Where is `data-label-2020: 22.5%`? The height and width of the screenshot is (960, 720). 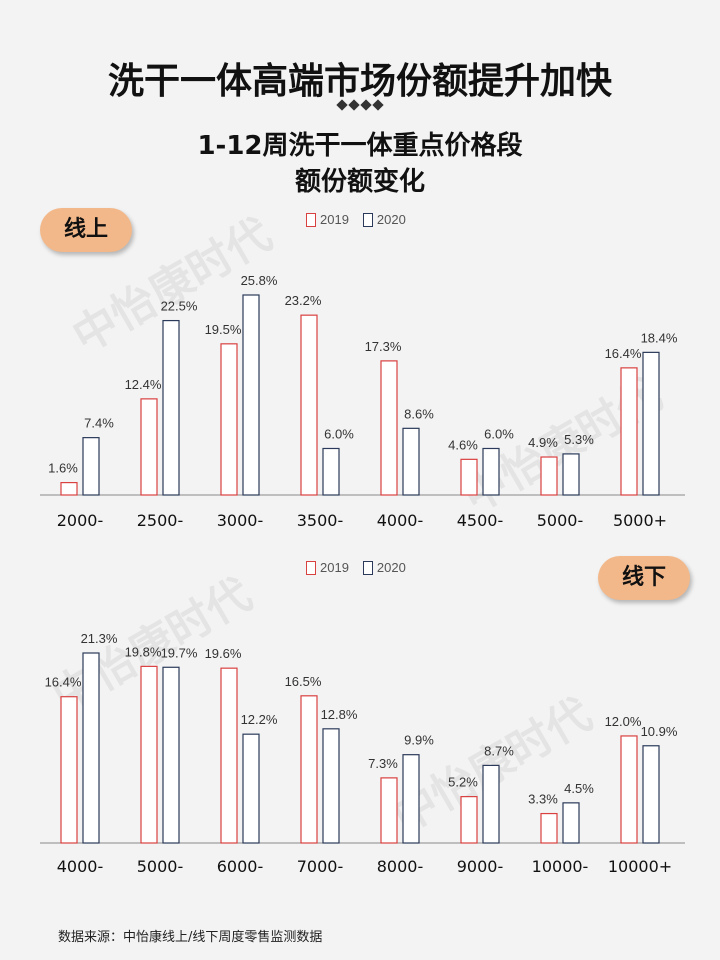 data-label-2020: 22.5% is located at coordinates (179, 306).